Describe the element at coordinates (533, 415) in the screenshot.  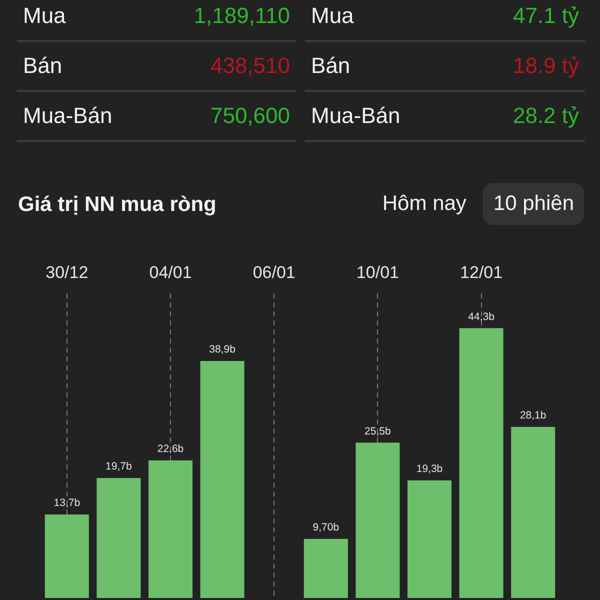
I see `data-label: 28,1b` at that location.